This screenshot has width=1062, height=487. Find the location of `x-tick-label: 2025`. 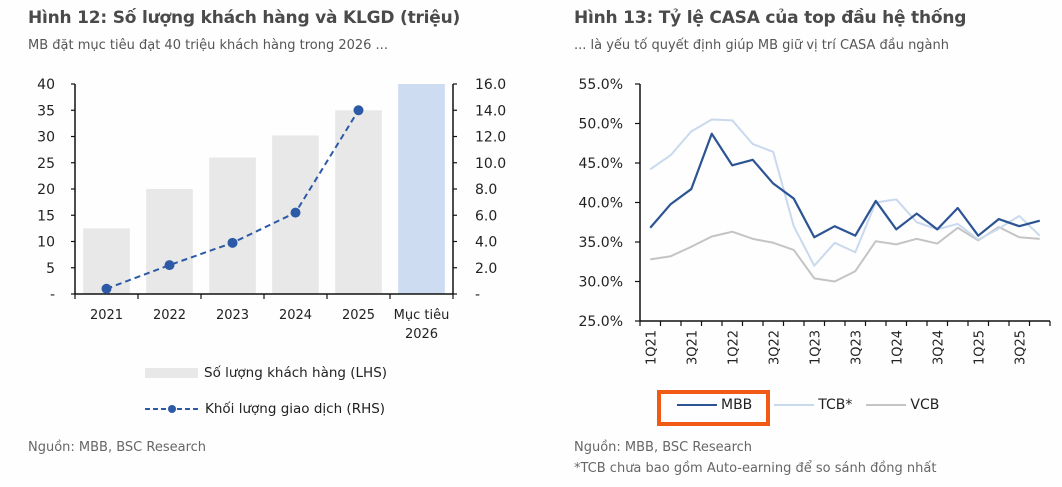

x-tick-label: 2025 is located at coordinates (358, 315).